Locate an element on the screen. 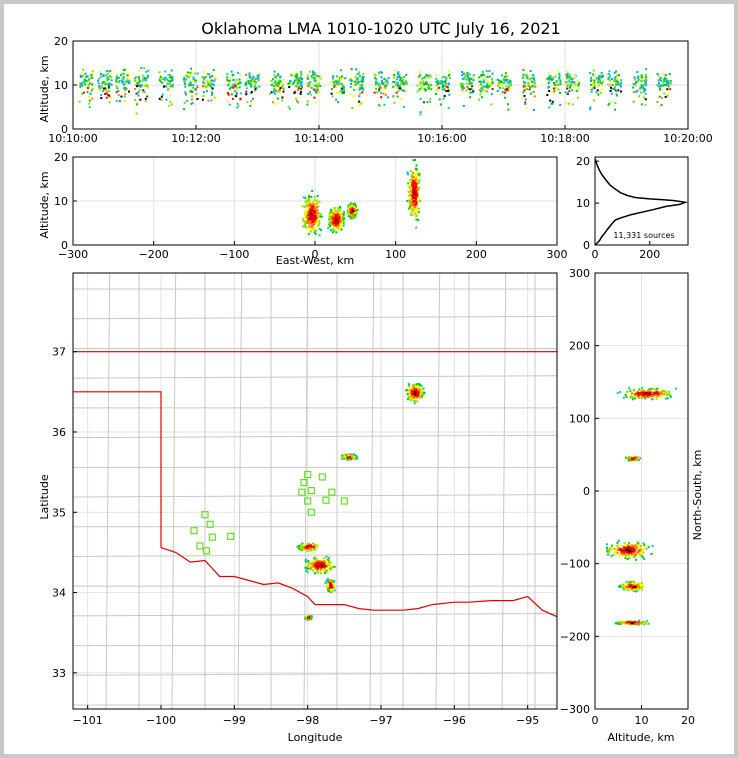 Image resolution: width=738 pixels, height=758 pixels. ew-xtick-label-5: 200 is located at coordinates (476, 254).